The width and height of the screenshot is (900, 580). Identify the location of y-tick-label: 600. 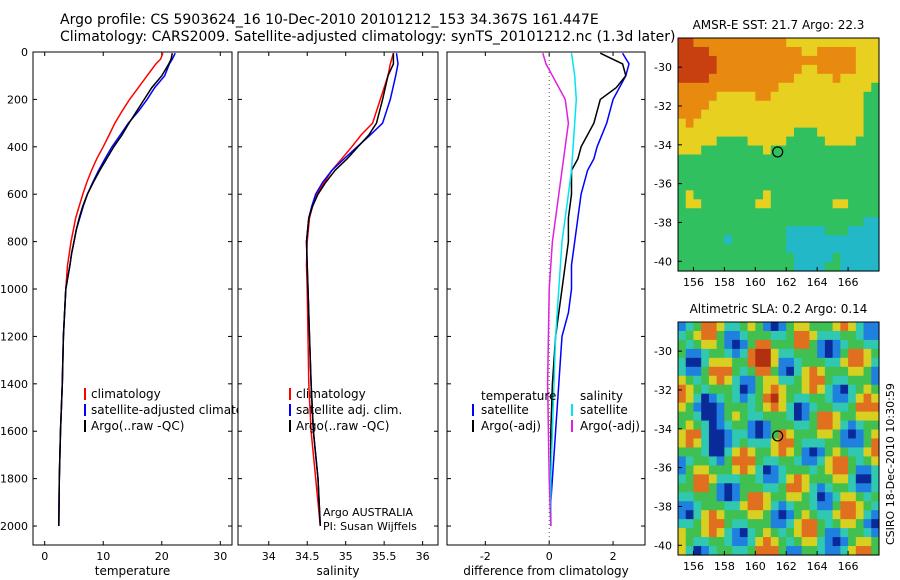
(17, 194).